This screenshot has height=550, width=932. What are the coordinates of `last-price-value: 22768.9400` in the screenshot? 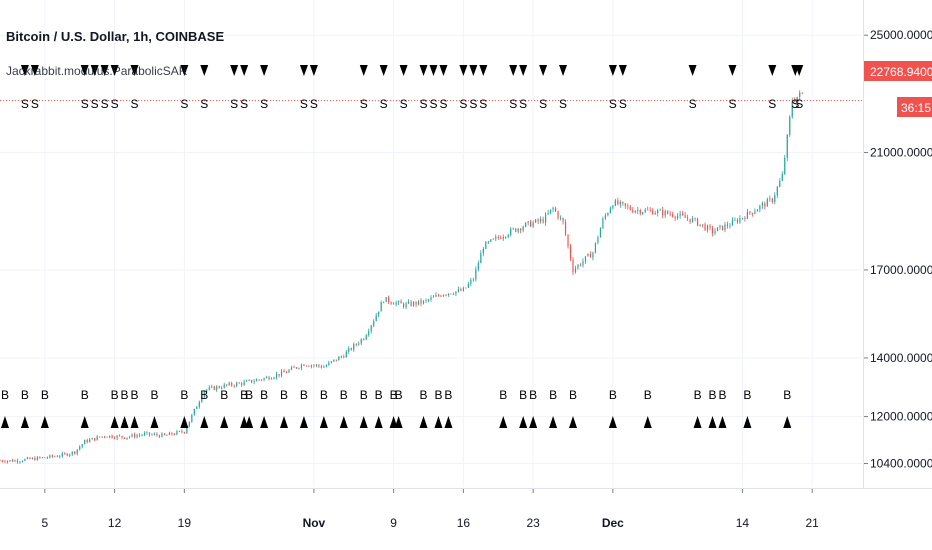 It's located at (901, 72).